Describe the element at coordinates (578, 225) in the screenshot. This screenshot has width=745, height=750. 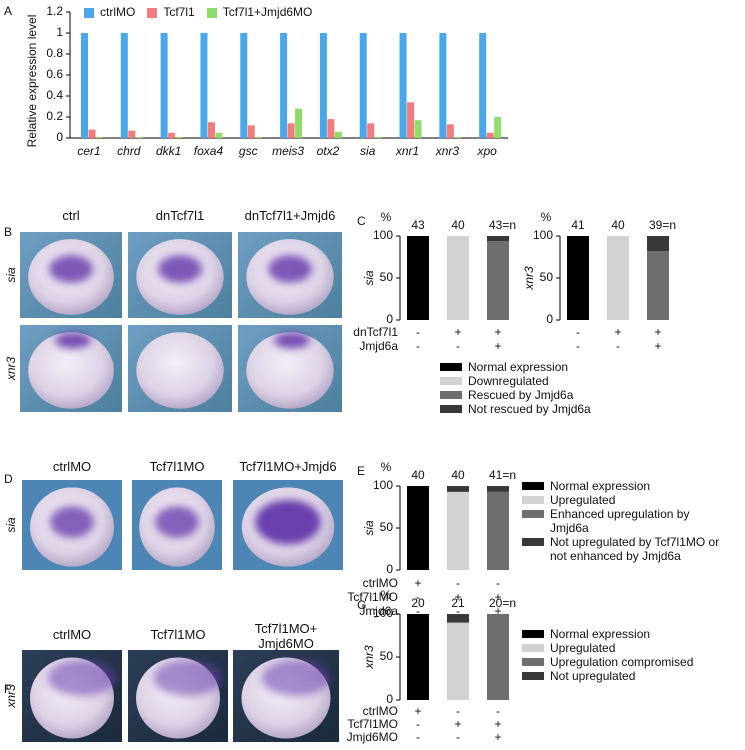
I see `n-label: 41` at that location.